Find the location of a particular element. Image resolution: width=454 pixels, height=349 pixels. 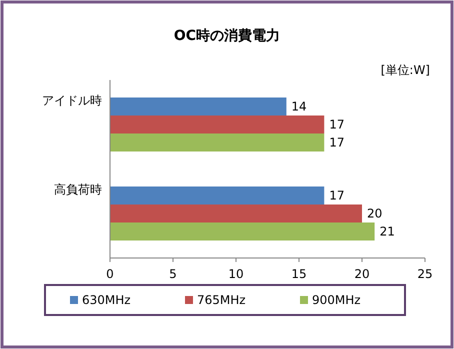

x-tick-label: 20 is located at coordinates (362, 274).